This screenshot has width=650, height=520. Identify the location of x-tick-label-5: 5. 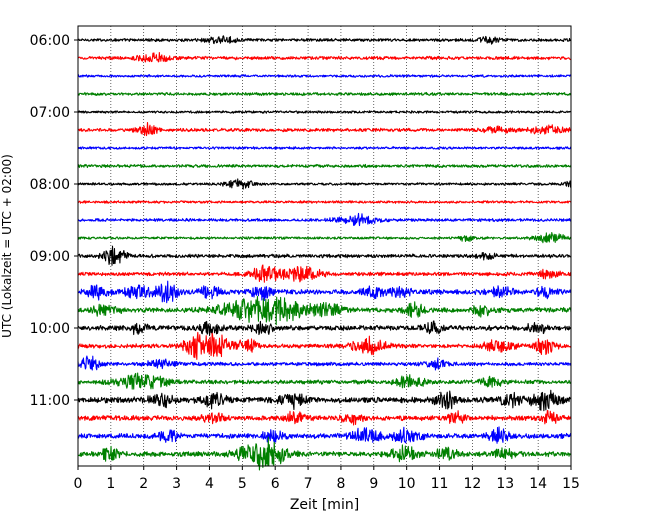
(242, 484).